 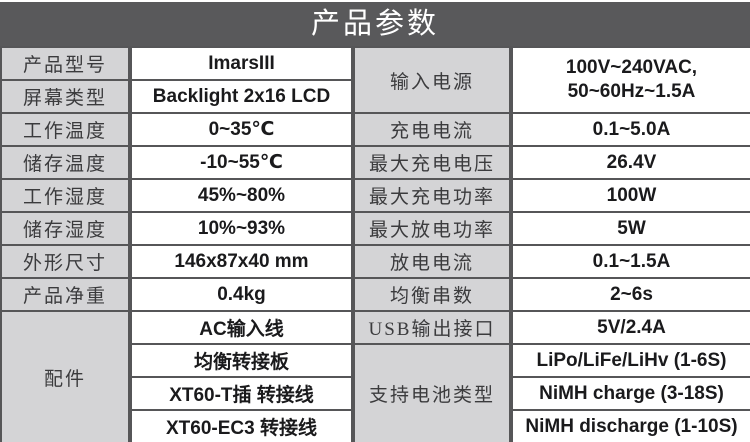 I want to click on spec-label-storage-temperature: 储存温度, so click(x=65, y=162).